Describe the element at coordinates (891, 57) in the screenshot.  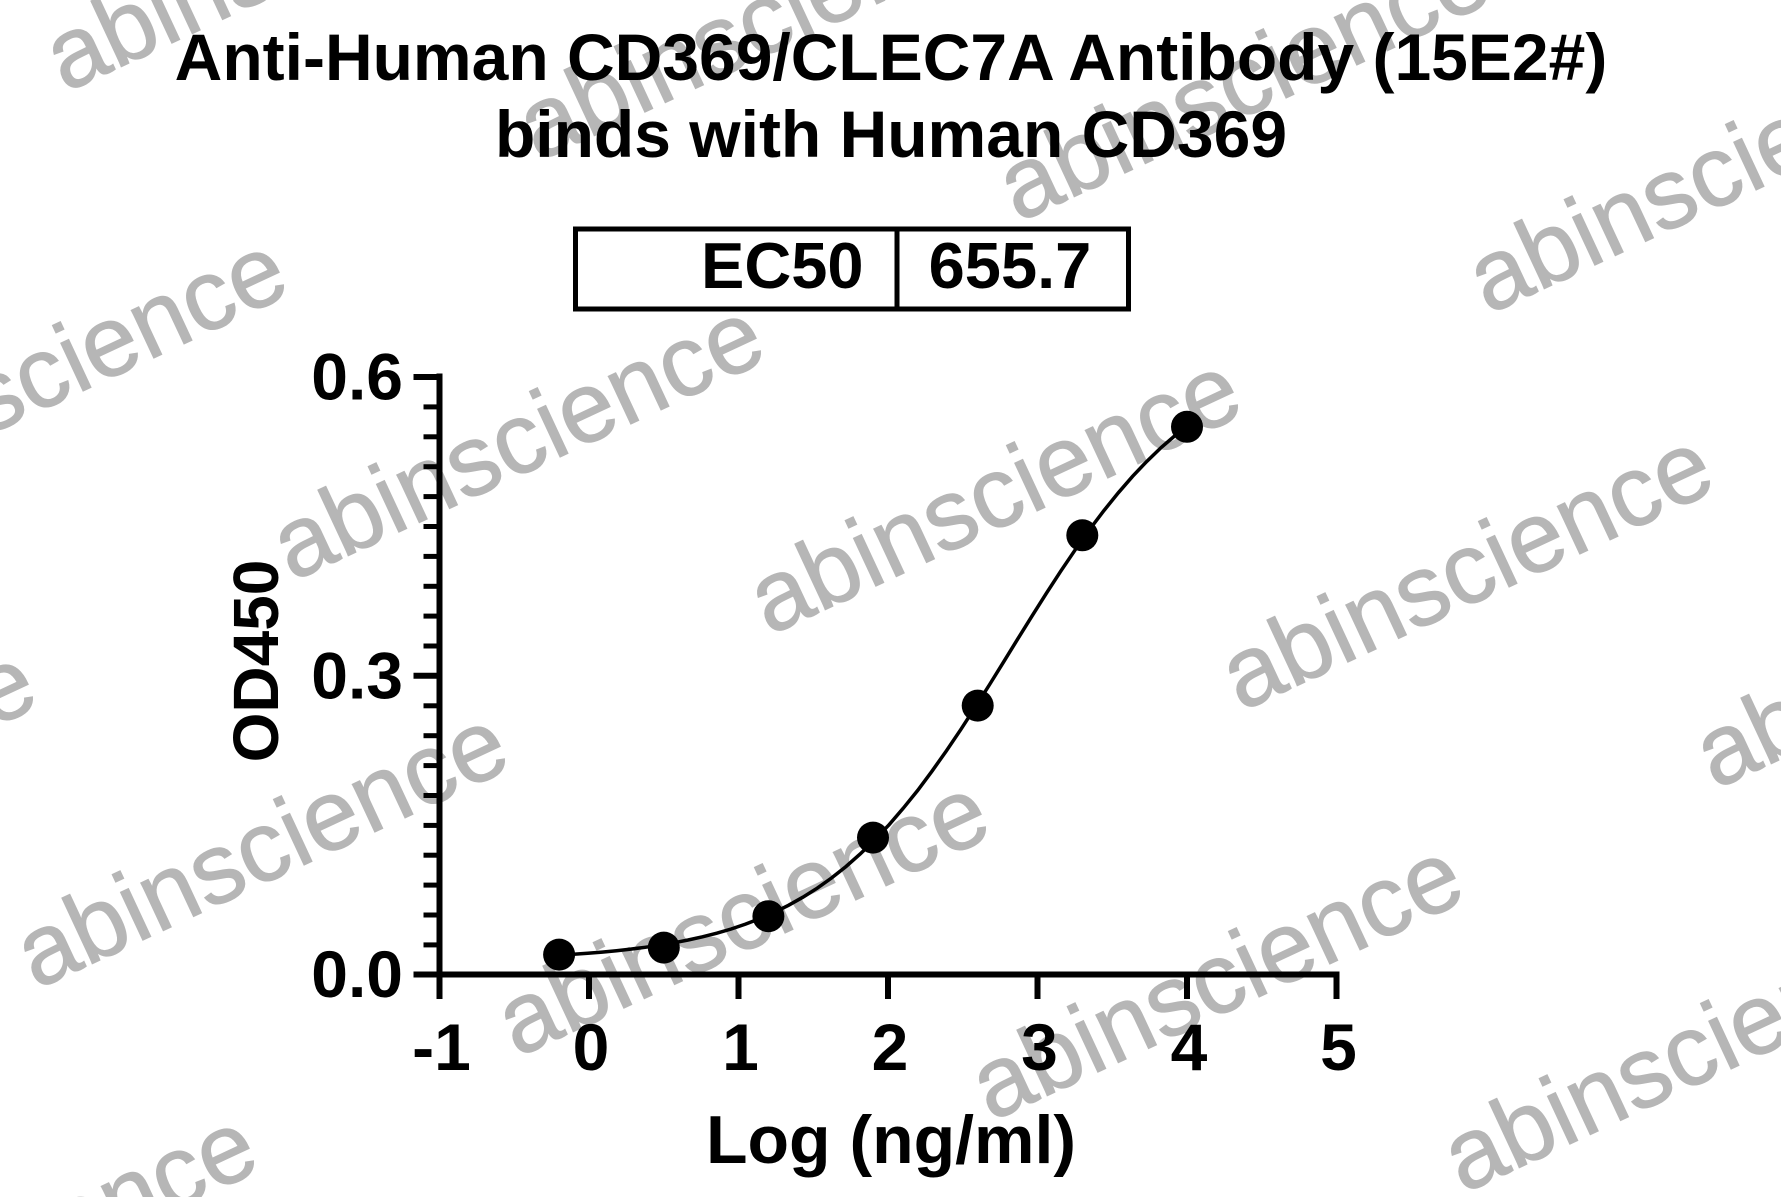
I see `svg-text:Anti-Human CD369/CLEC7A Antibo: Anti-Human CD369/CLEC7A Antibody (15E2#)` at that location.